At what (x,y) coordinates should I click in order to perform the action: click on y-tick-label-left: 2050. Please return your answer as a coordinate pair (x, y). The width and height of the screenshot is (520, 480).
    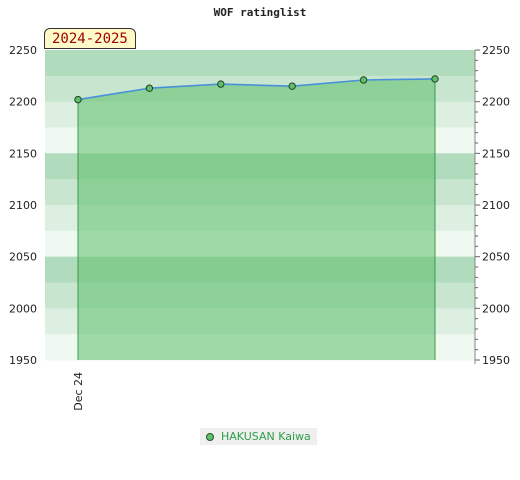
    Looking at the image, I should click on (23, 257).